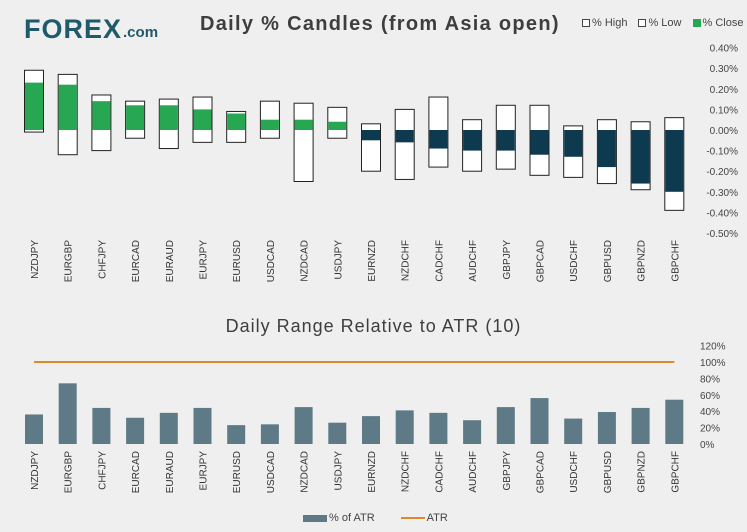 This screenshot has height=532, width=747. I want to click on legend-swatch-low, so click(642, 23).